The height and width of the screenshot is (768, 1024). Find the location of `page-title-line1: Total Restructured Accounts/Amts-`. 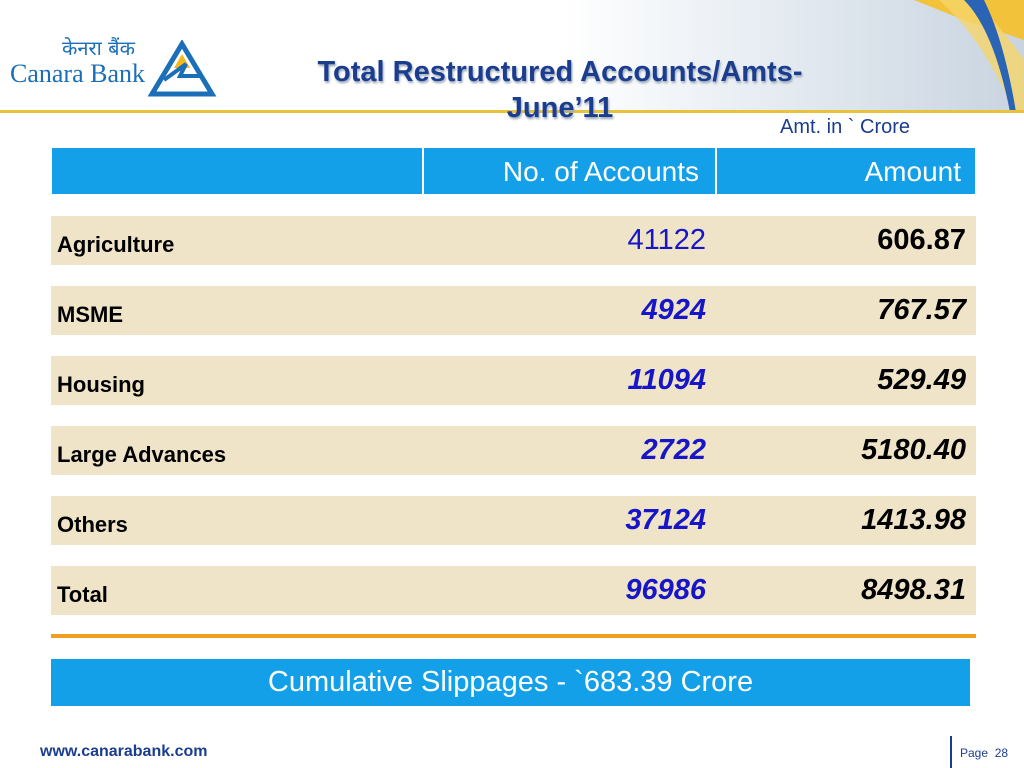

page-title-line1: Total Restructured Accounts/Amts- is located at coordinates (560, 72).